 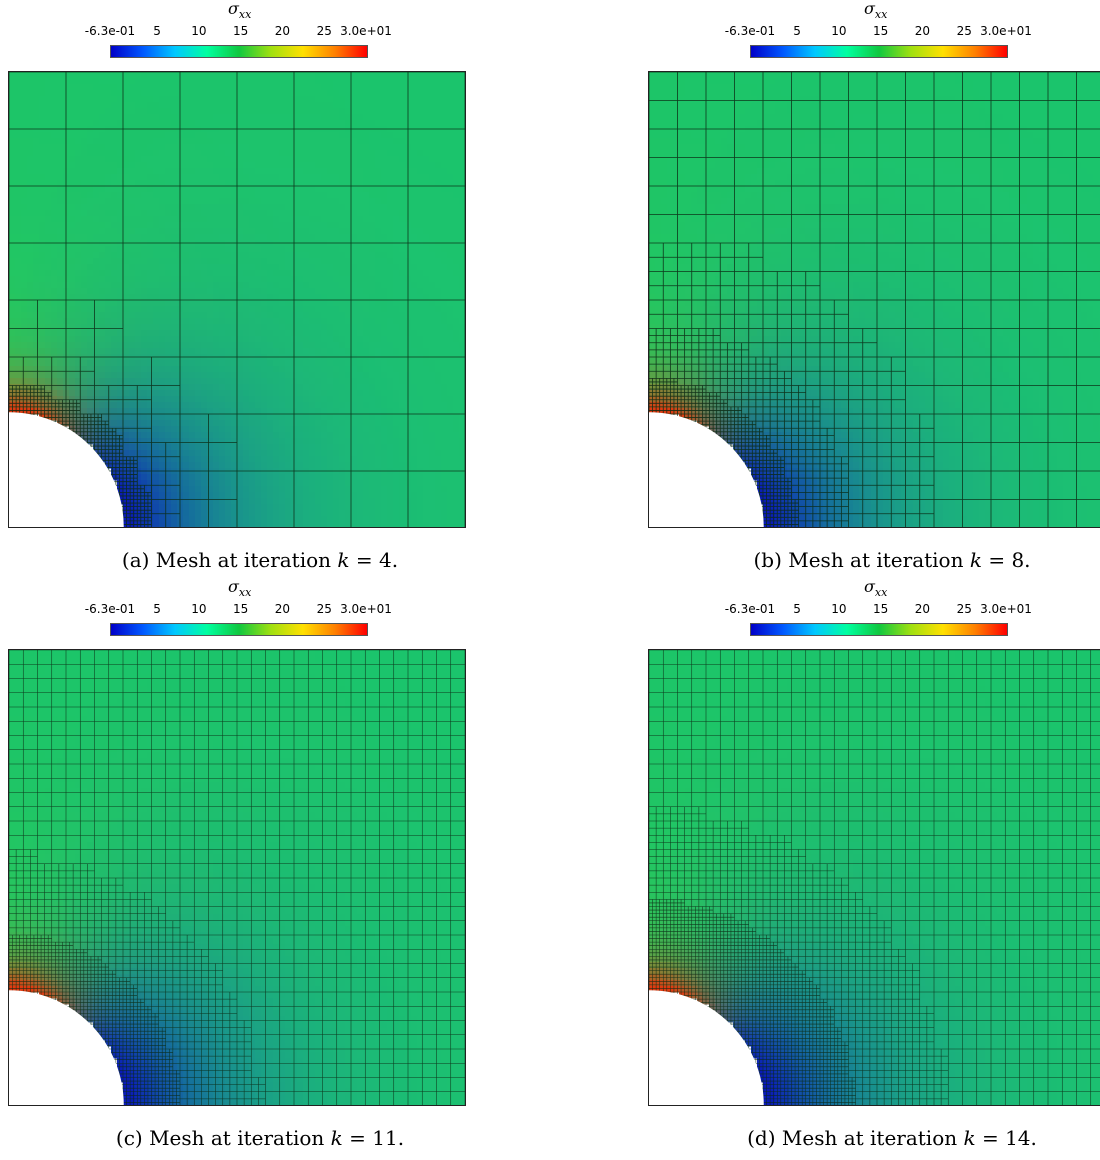 I want to click on figure-caption: (c) Mesh at iteration k = 11., so click(x=260, y=1138).